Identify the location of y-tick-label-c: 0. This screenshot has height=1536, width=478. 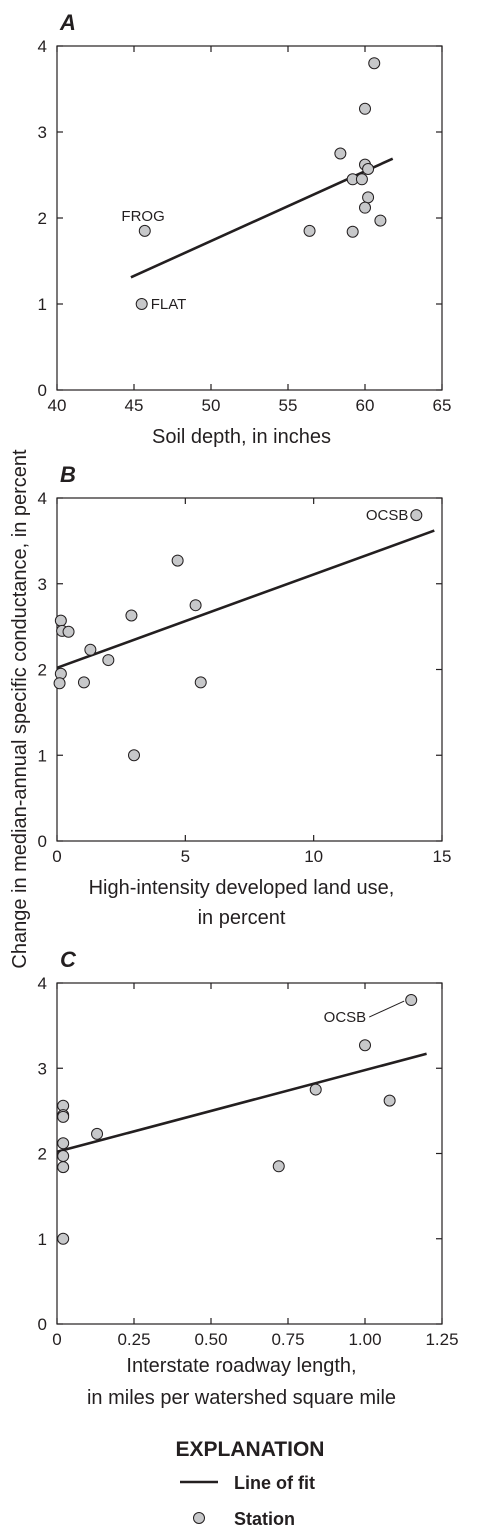
(42, 1324).